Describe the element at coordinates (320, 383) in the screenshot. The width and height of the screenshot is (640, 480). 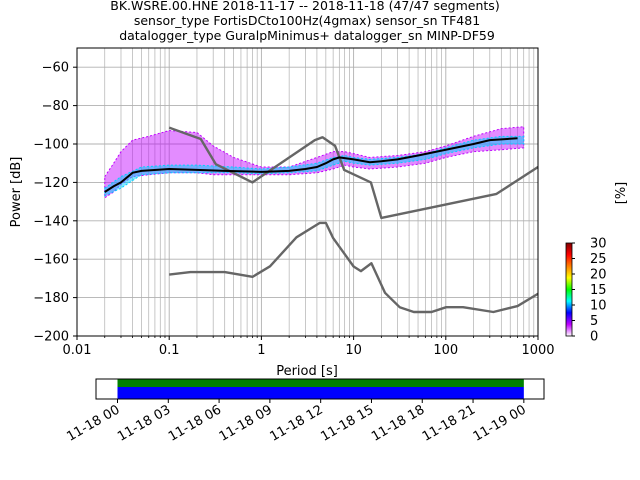
I see `timeline-green-bar` at that location.